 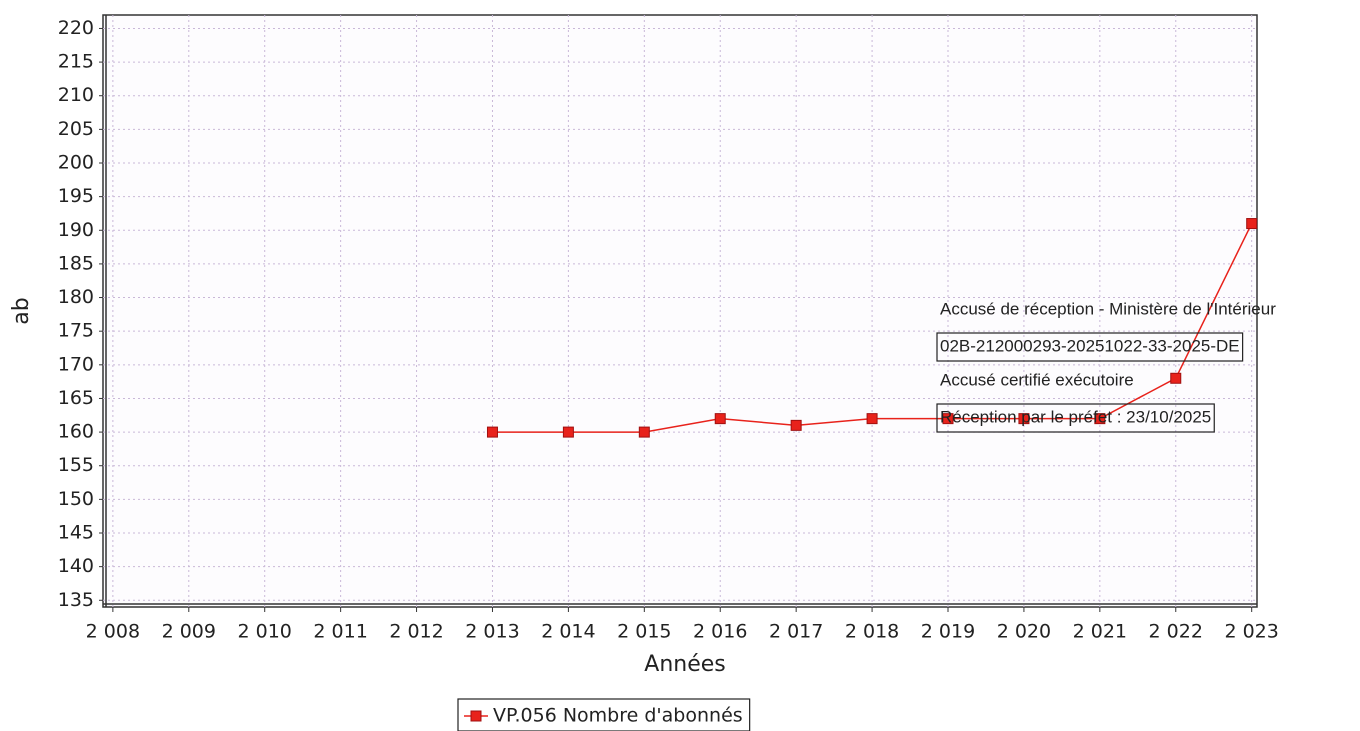 What do you see at coordinates (76, 163) in the screenshot?
I see `y-tick-label: 200` at bounding box center [76, 163].